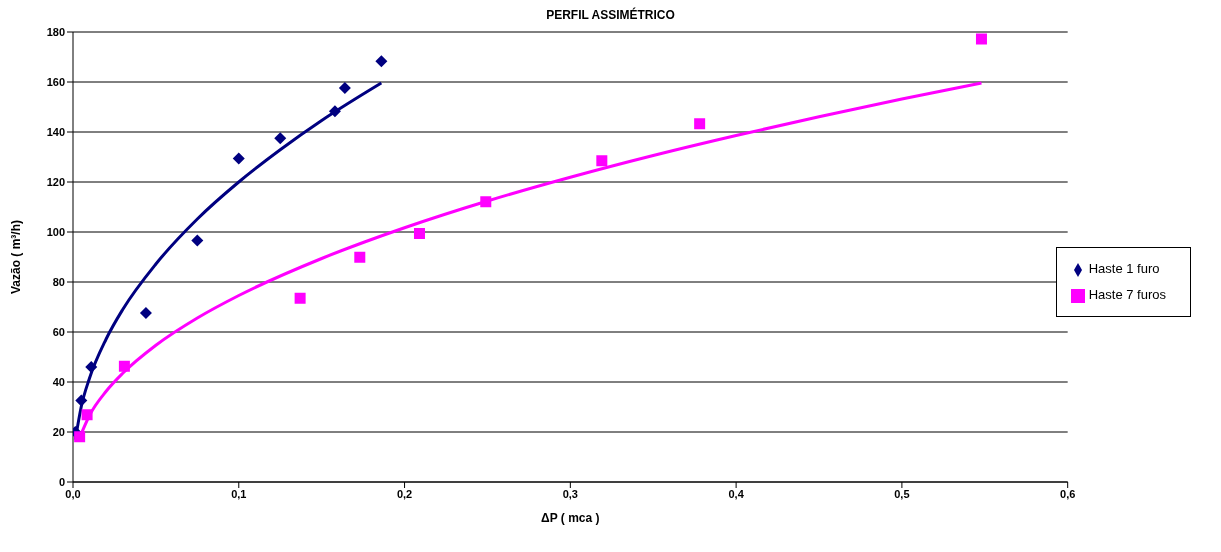 Image resolution: width=1221 pixels, height=552 pixels. Describe the element at coordinates (58, 431) in the screenshot. I see `y-tick-label: 20` at that location.